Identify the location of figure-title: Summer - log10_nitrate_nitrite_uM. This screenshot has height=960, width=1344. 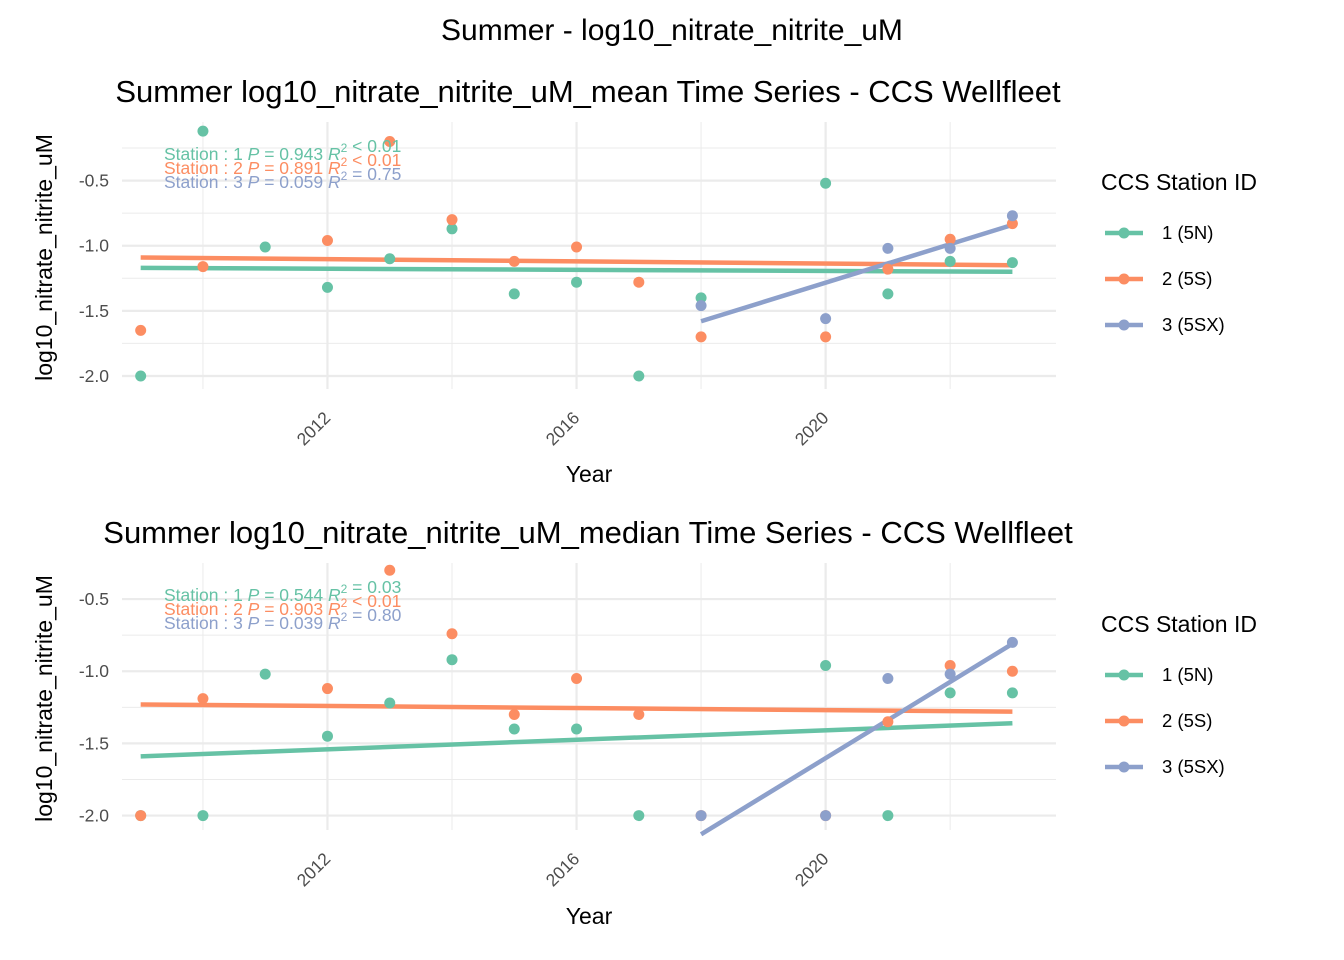
(672, 30).